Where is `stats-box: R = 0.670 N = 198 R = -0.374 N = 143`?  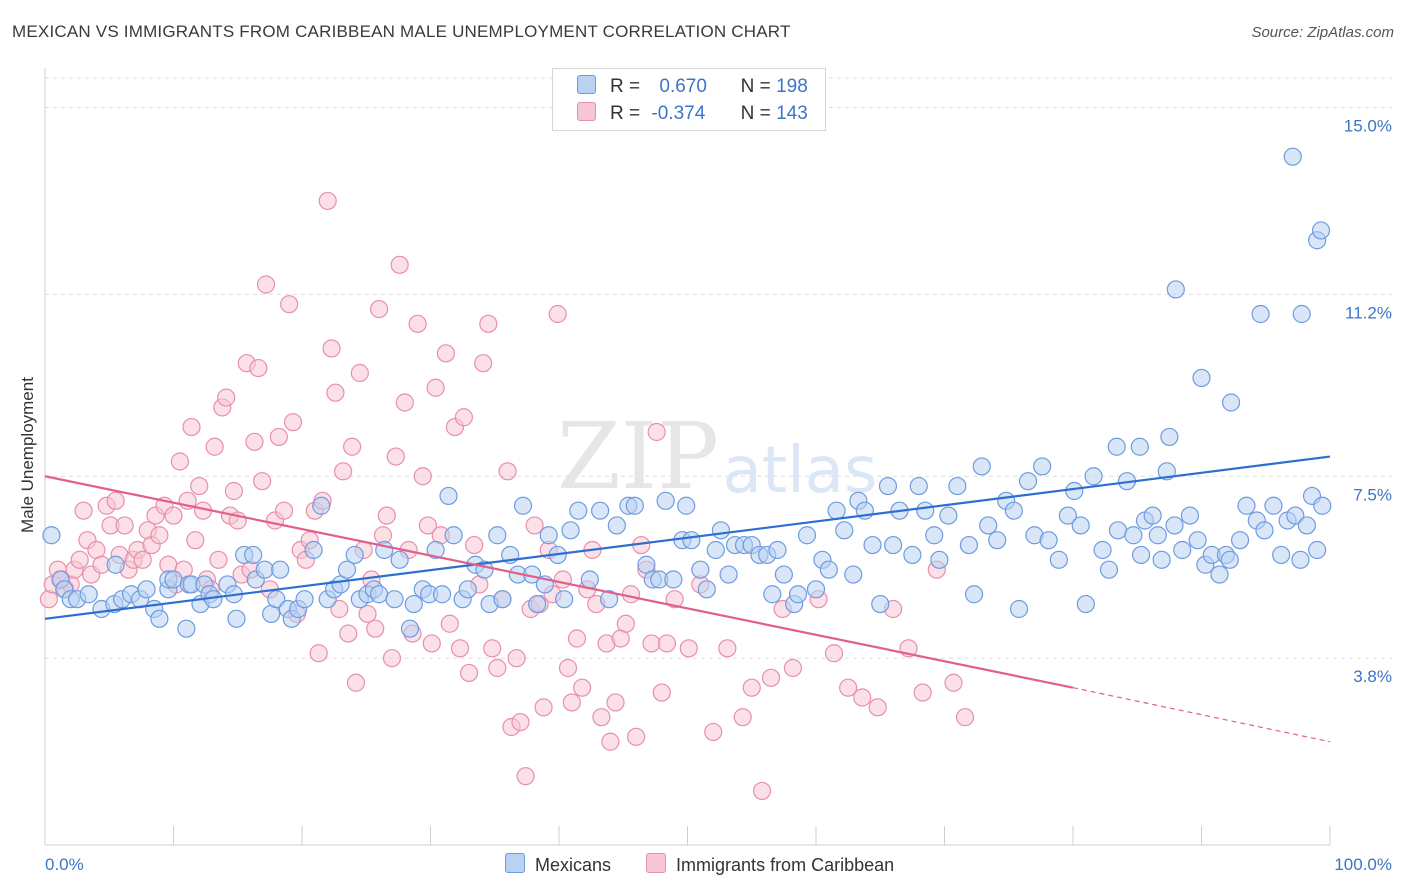
stats-box: R = 0.670 N = 198 R = -0.374 N = 143 is located at coordinates (689, 99).